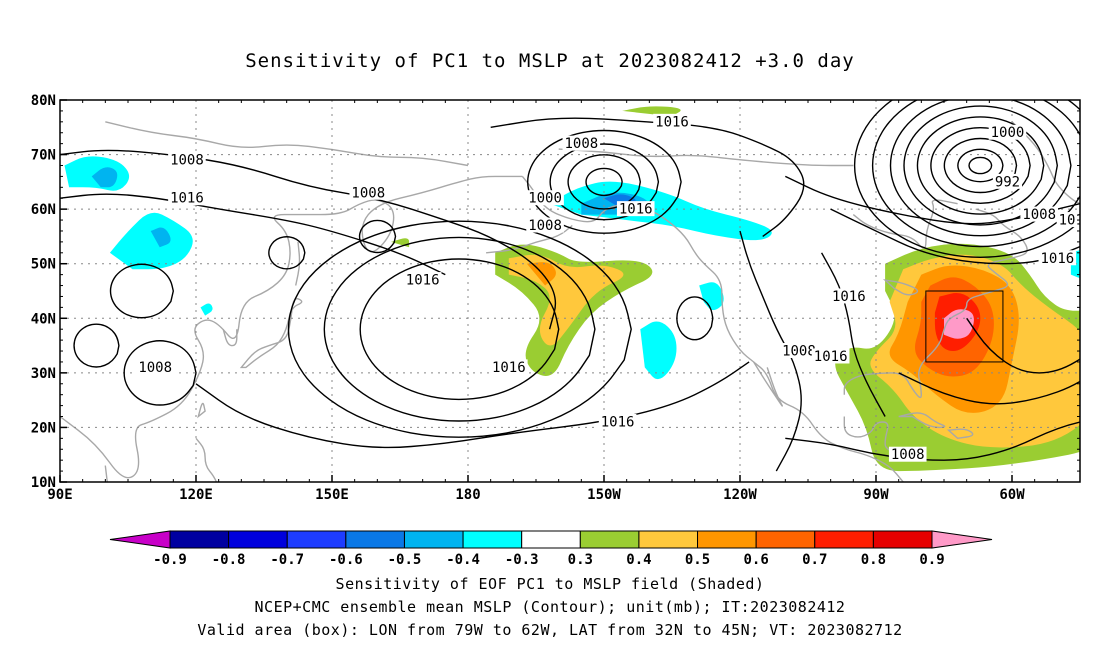 Image resolution: width=1100 pixels, height=650 pixels. Describe the element at coordinates (638, 560) in the screenshot. I see `legend-label: 0.4` at that location.